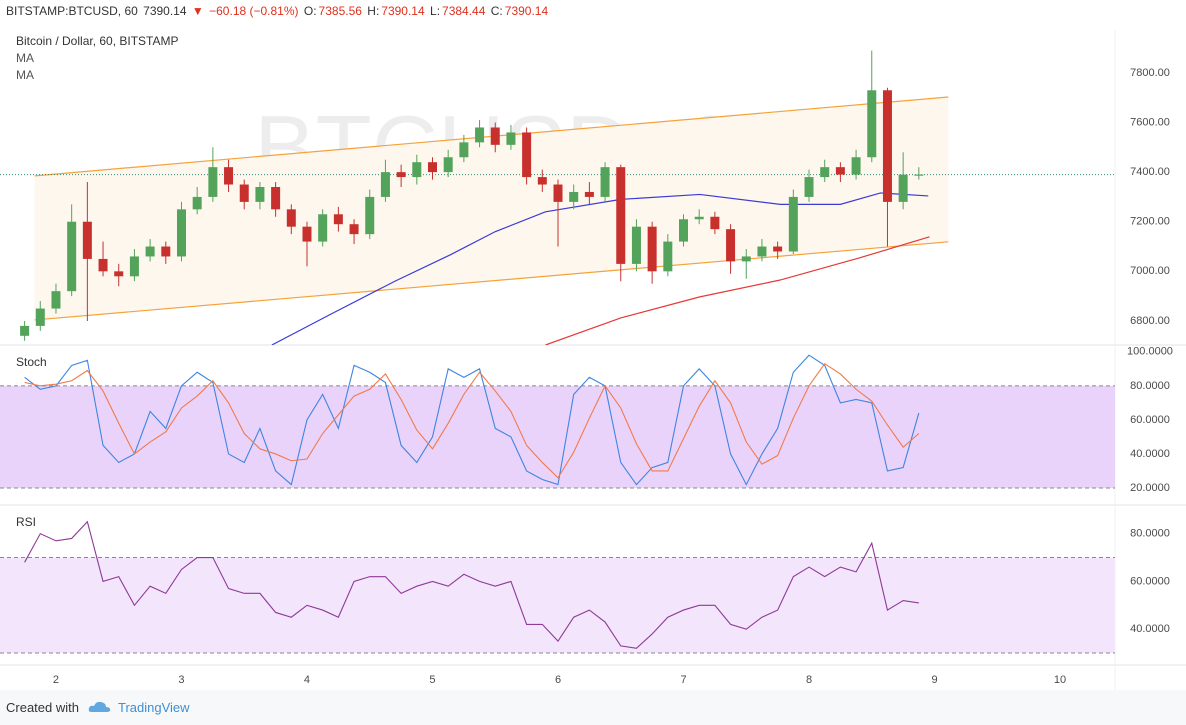 The width and height of the screenshot is (1186, 725). I want to click on y-tick-label: 7000.00, so click(1150, 271).